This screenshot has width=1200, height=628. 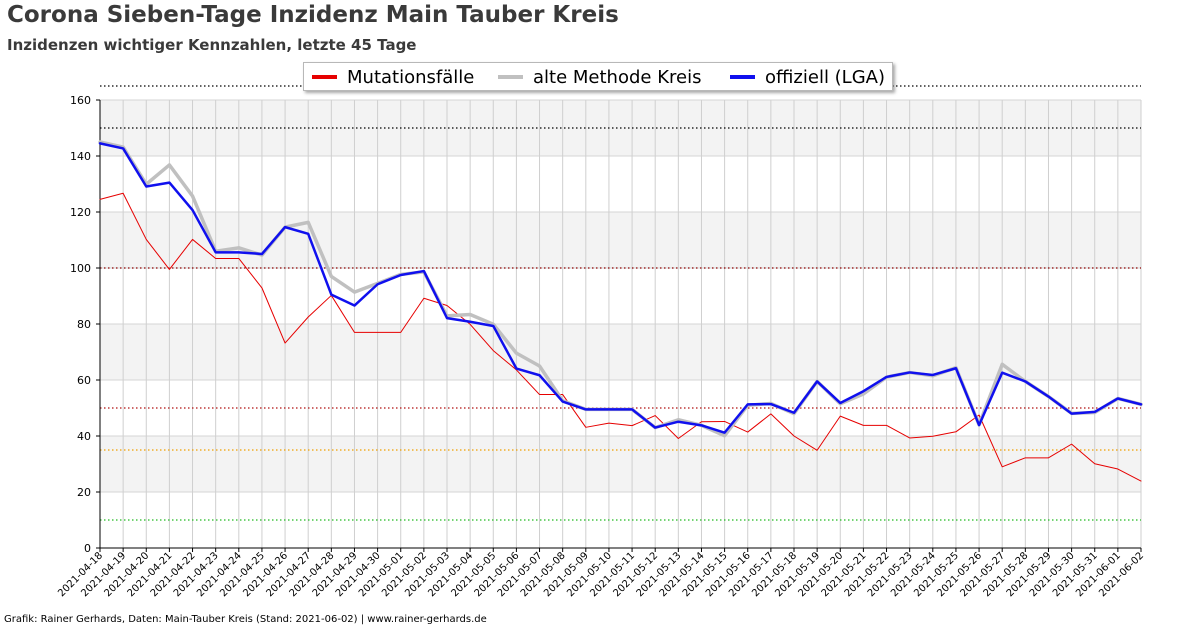 What do you see at coordinates (87, 548) in the screenshot?
I see `y-tick-label: 0` at bounding box center [87, 548].